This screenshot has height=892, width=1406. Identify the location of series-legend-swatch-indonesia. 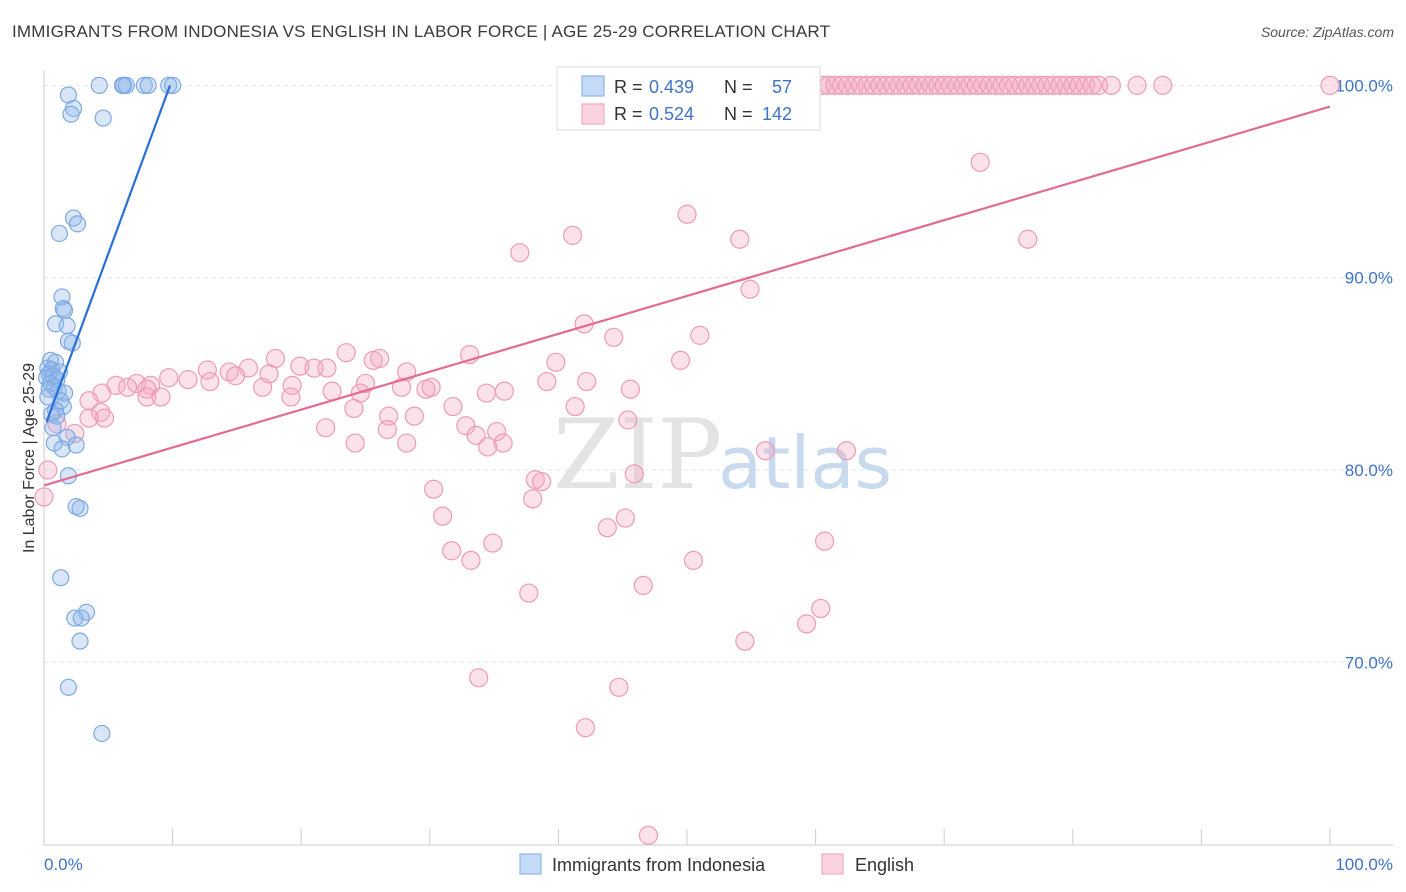
(530, 864).